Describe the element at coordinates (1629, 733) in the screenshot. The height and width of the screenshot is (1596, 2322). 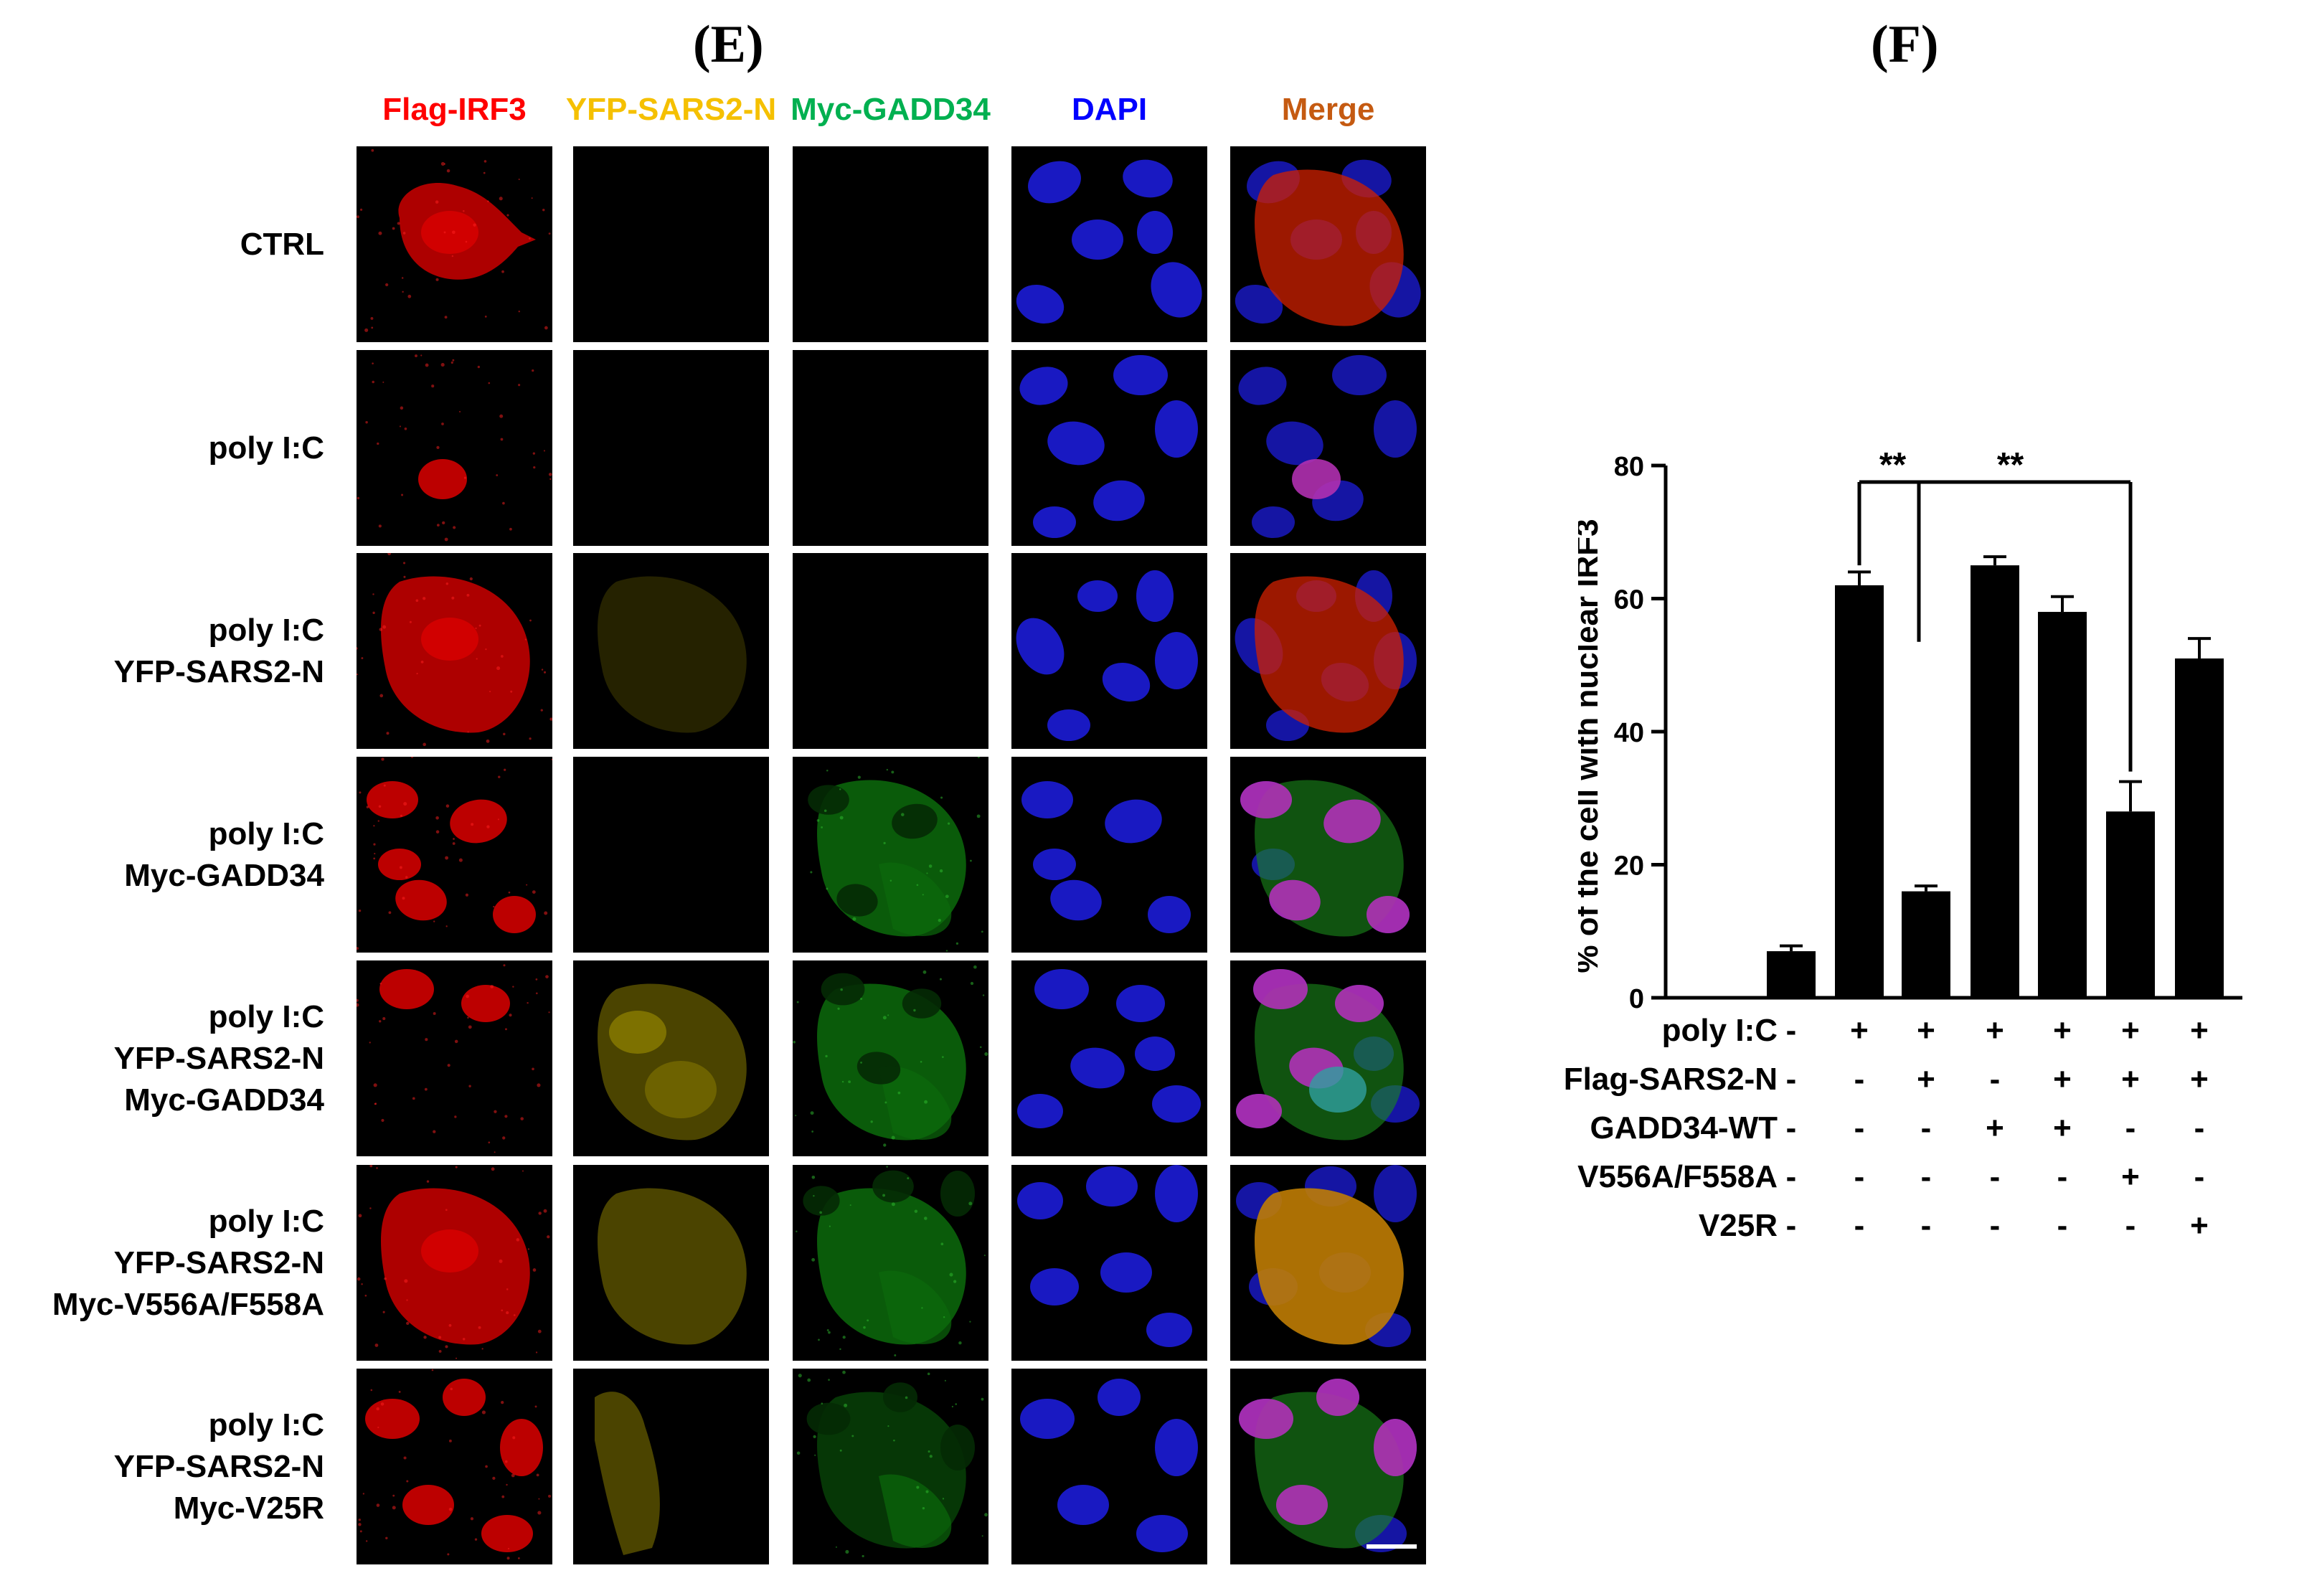
I see `y-tick-label: 40` at that location.